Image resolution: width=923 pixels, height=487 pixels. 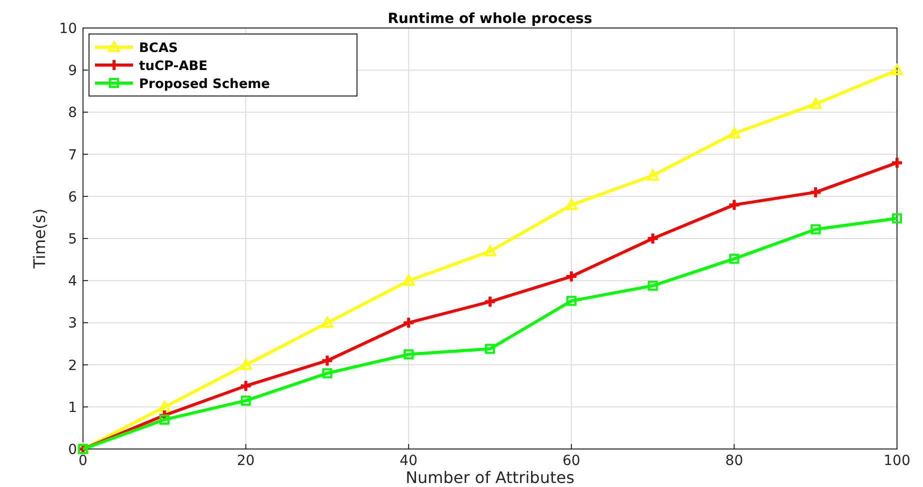 I want to click on x-tick-label: 20, so click(x=245, y=461).